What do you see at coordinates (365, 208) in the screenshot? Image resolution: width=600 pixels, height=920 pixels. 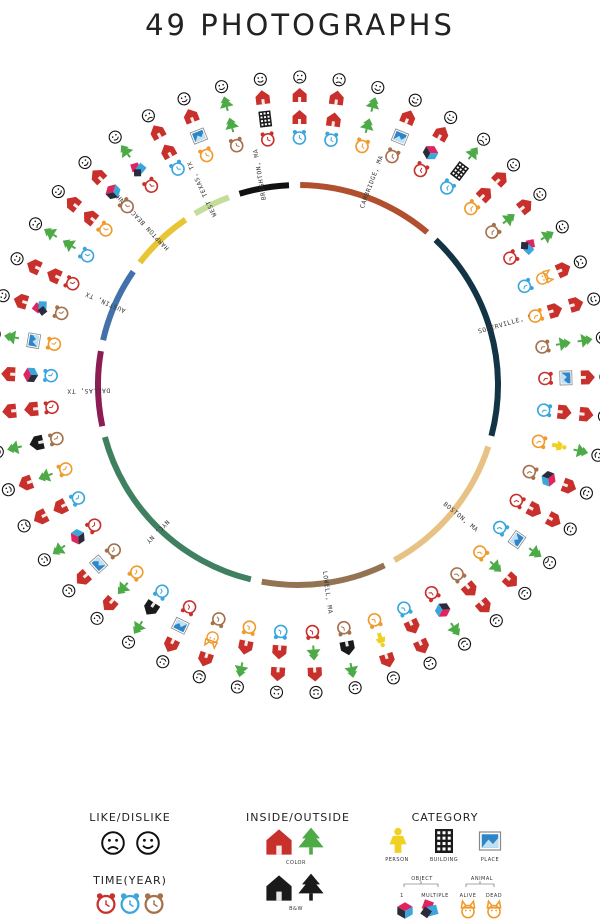 I see `ring-segment` at bounding box center [365, 208].